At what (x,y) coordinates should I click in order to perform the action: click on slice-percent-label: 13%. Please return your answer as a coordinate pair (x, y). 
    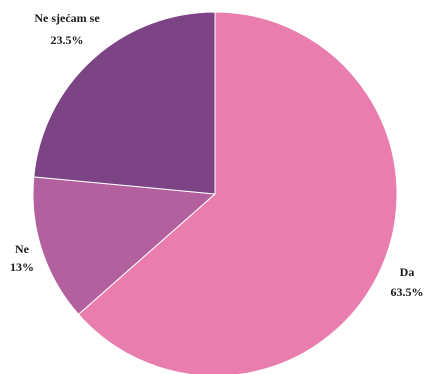
    Looking at the image, I should click on (22, 267).